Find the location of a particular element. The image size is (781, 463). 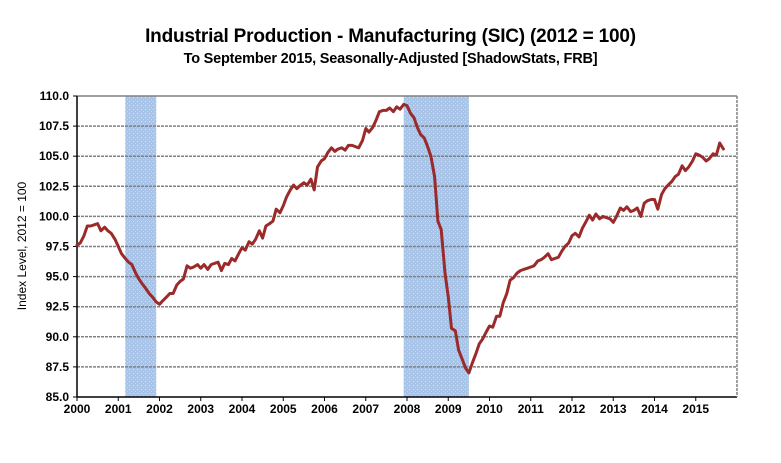

y-tick-label: 87.5 is located at coordinates (58, 367).